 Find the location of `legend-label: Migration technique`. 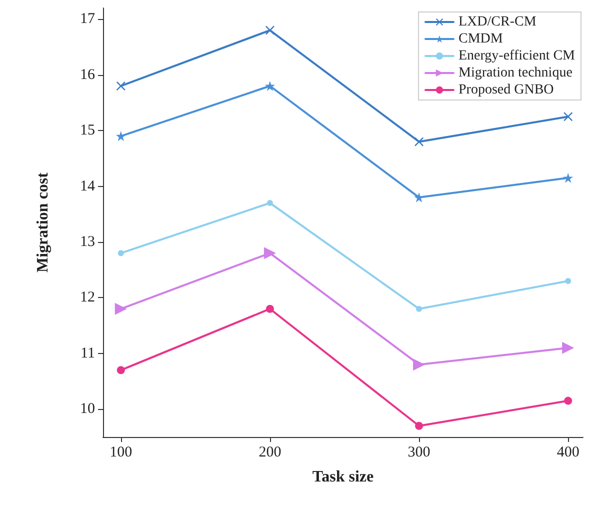

legend-label: Migration technique is located at coordinates (515, 73).